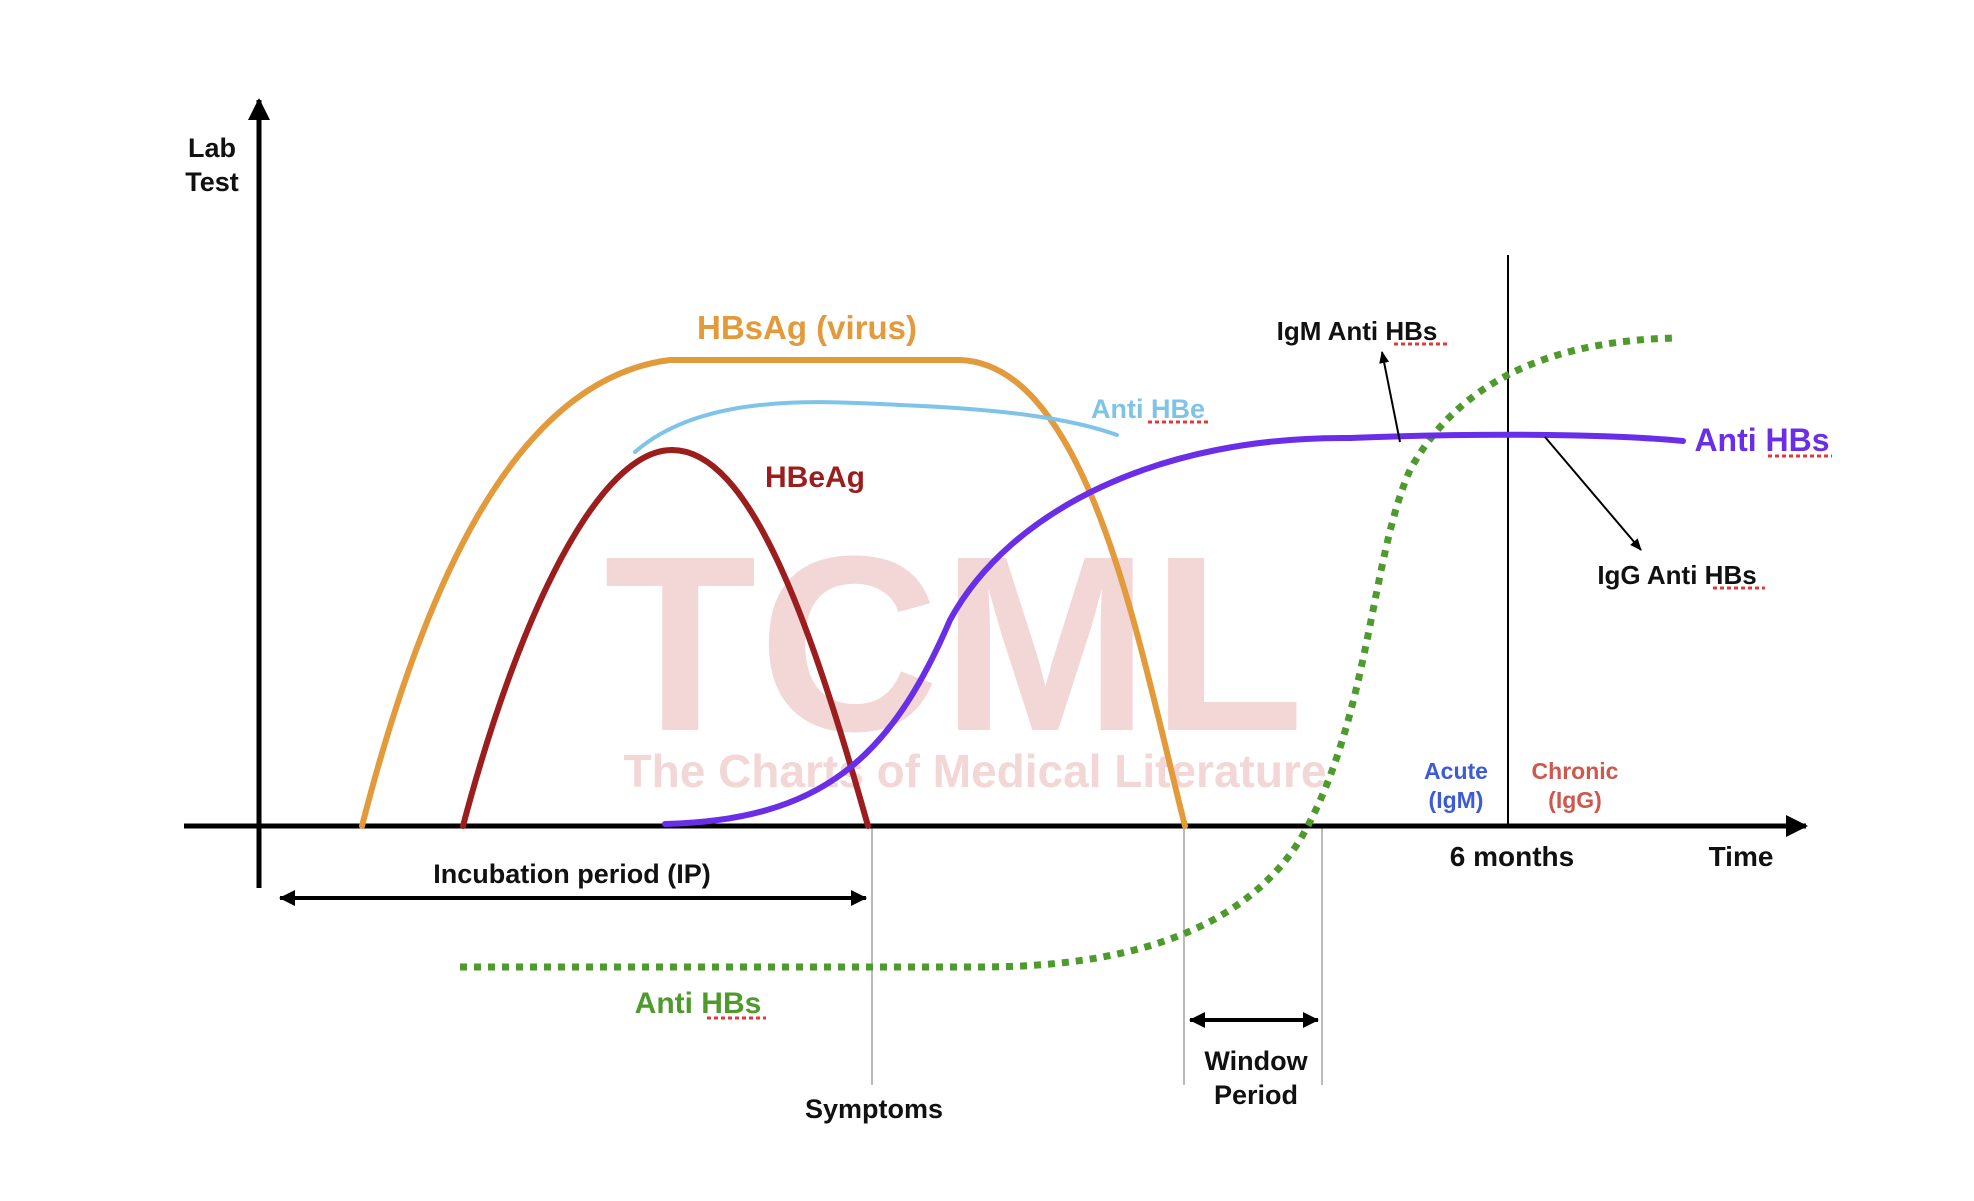 The image size is (1974, 1201). What do you see at coordinates (1256, 1095) in the screenshot?
I see `window-label-line2: Period` at bounding box center [1256, 1095].